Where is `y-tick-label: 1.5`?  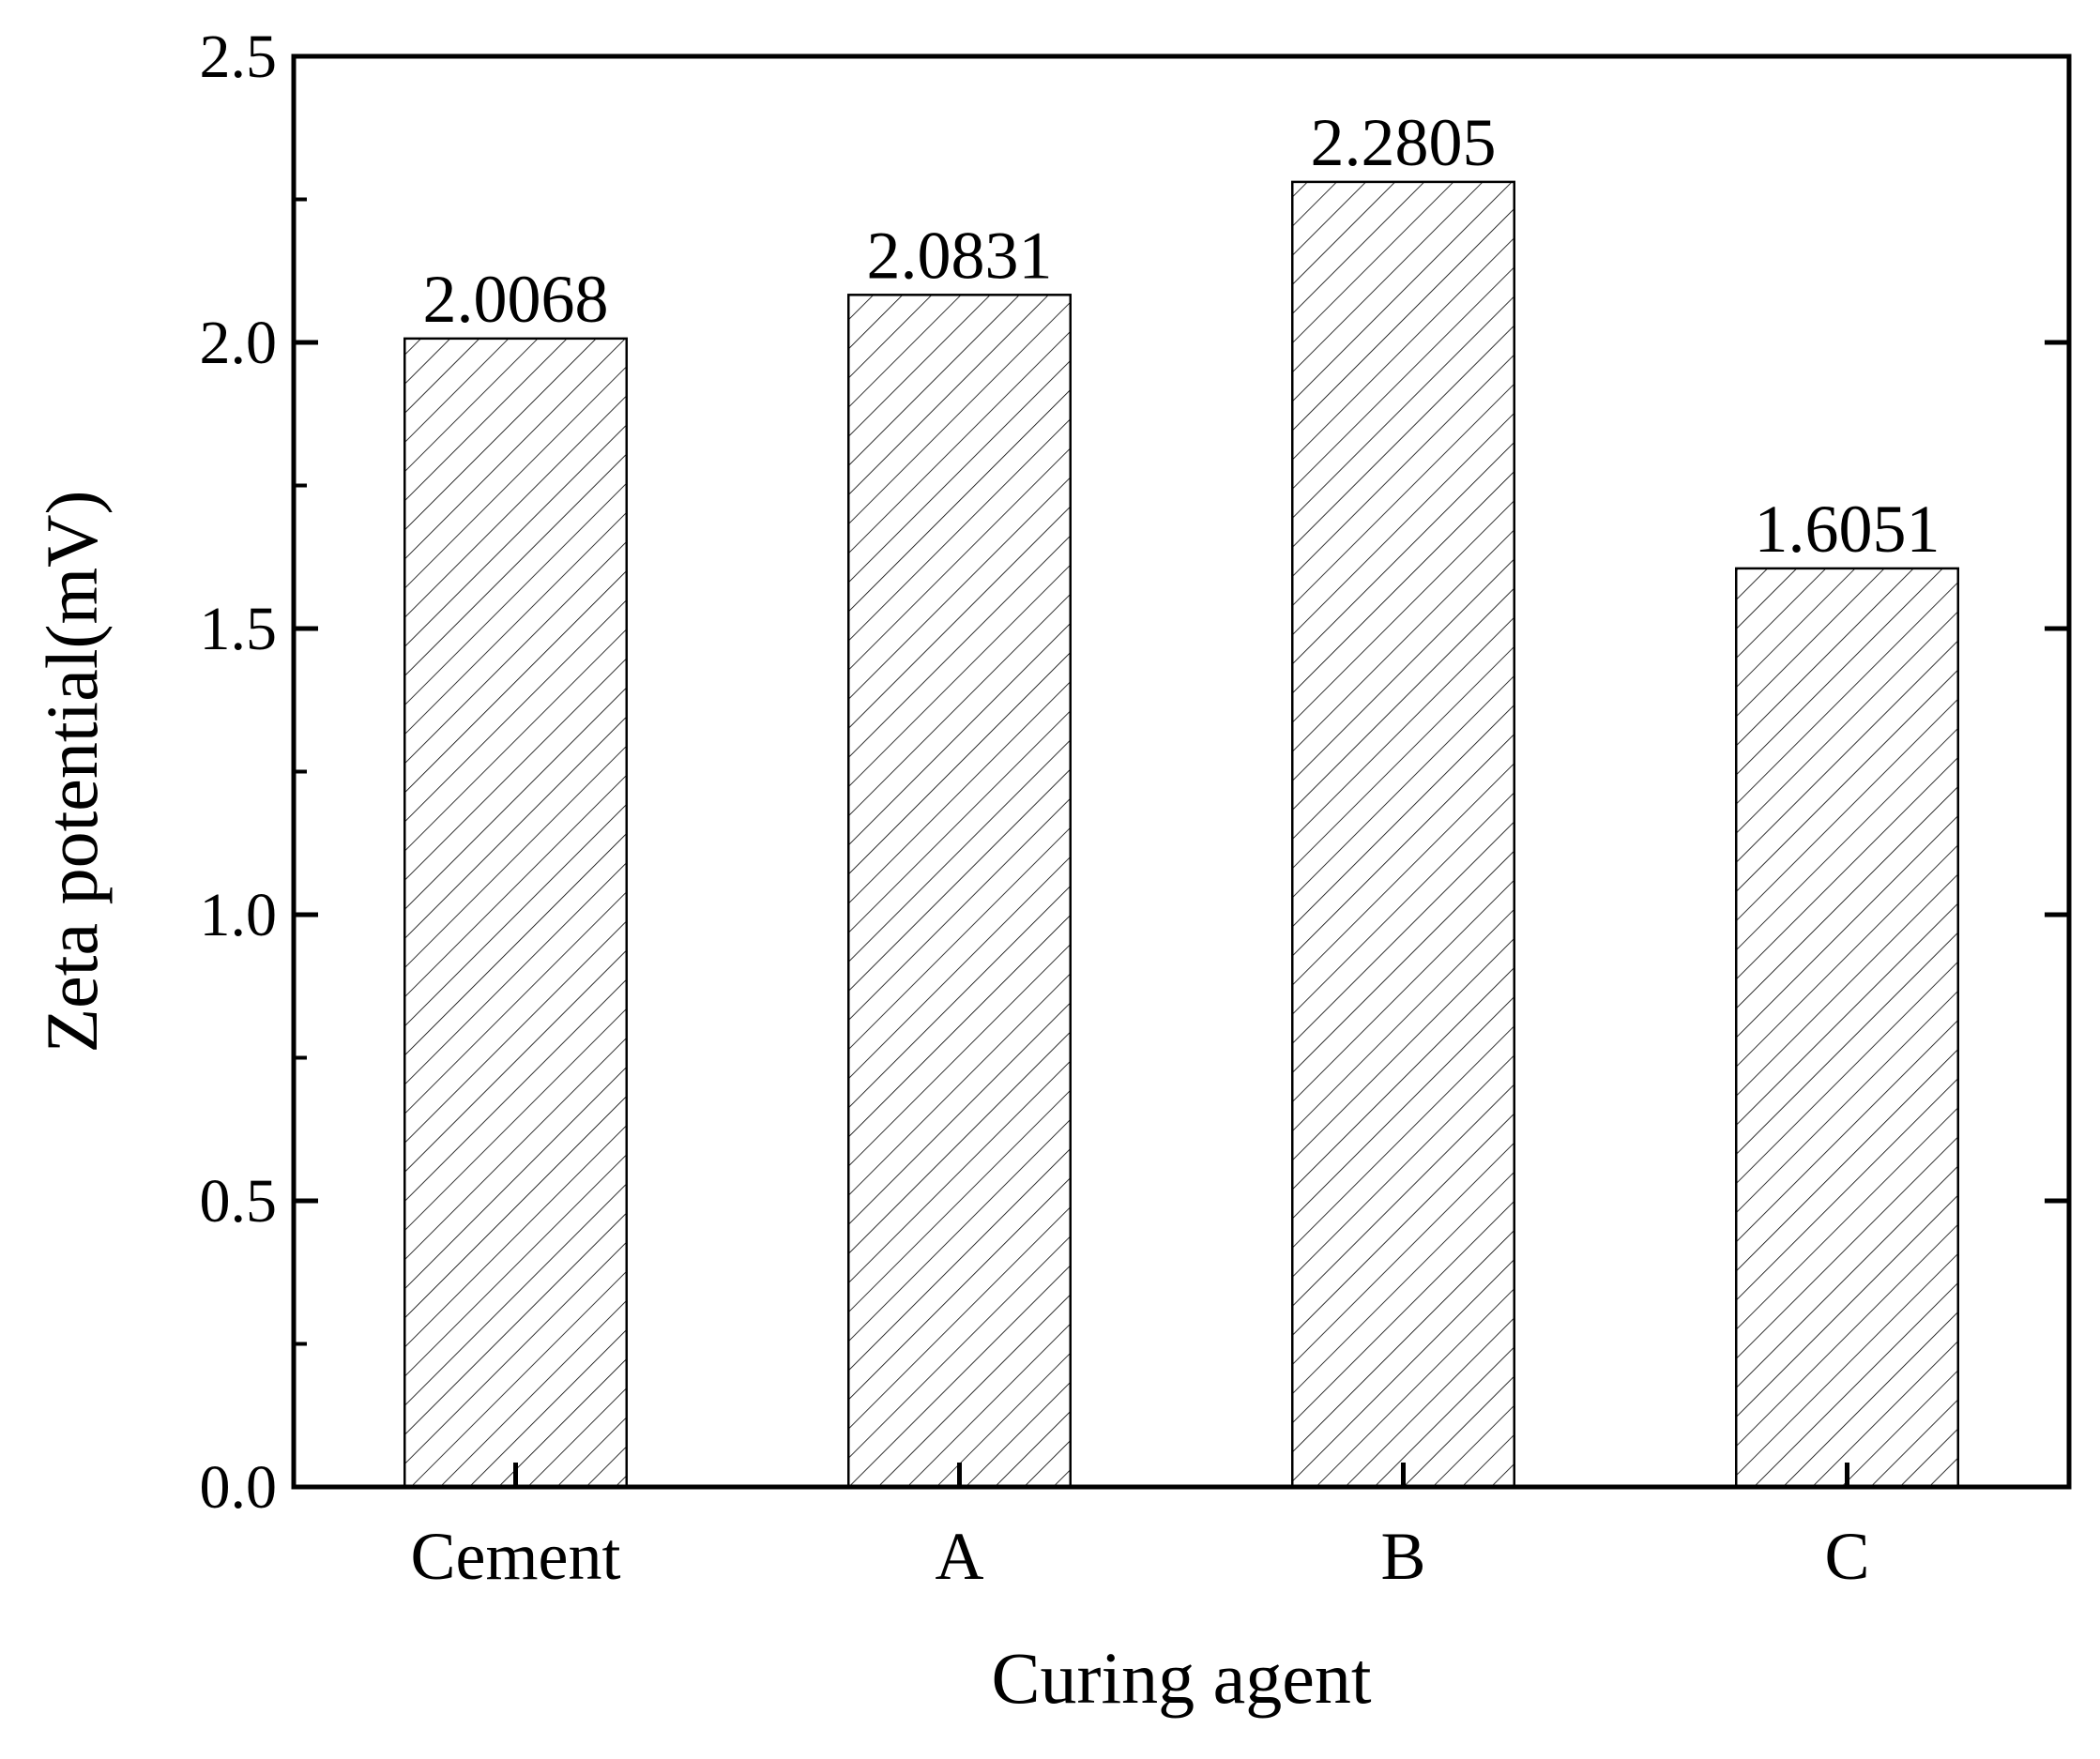
y-tick-label: 1.5 is located at coordinates (239, 629).